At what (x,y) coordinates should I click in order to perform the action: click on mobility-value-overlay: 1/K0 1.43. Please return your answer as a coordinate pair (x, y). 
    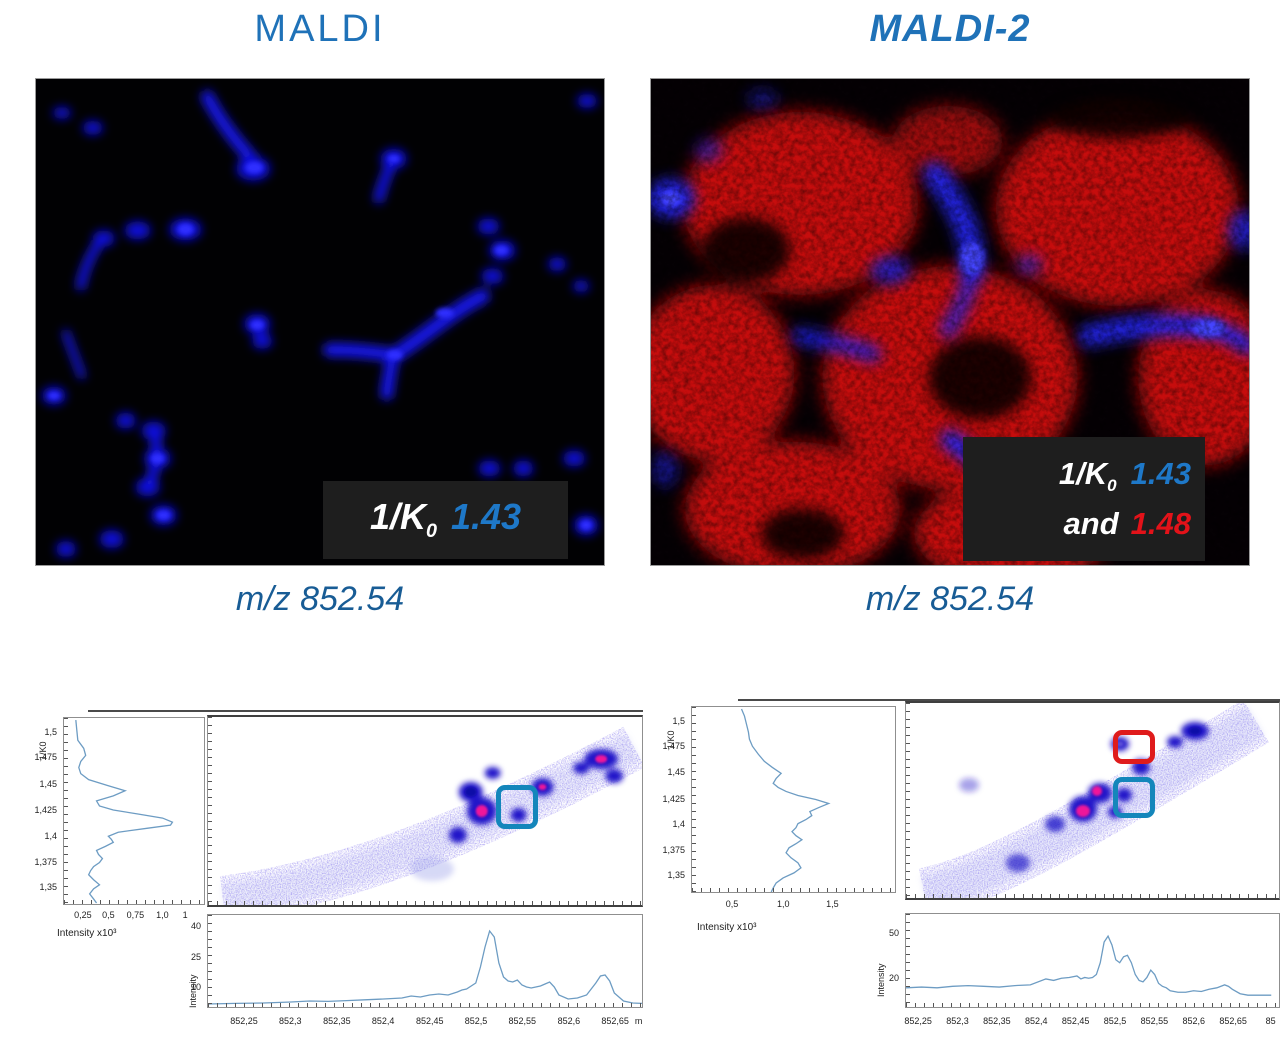
    Looking at the image, I should click on (445, 520).